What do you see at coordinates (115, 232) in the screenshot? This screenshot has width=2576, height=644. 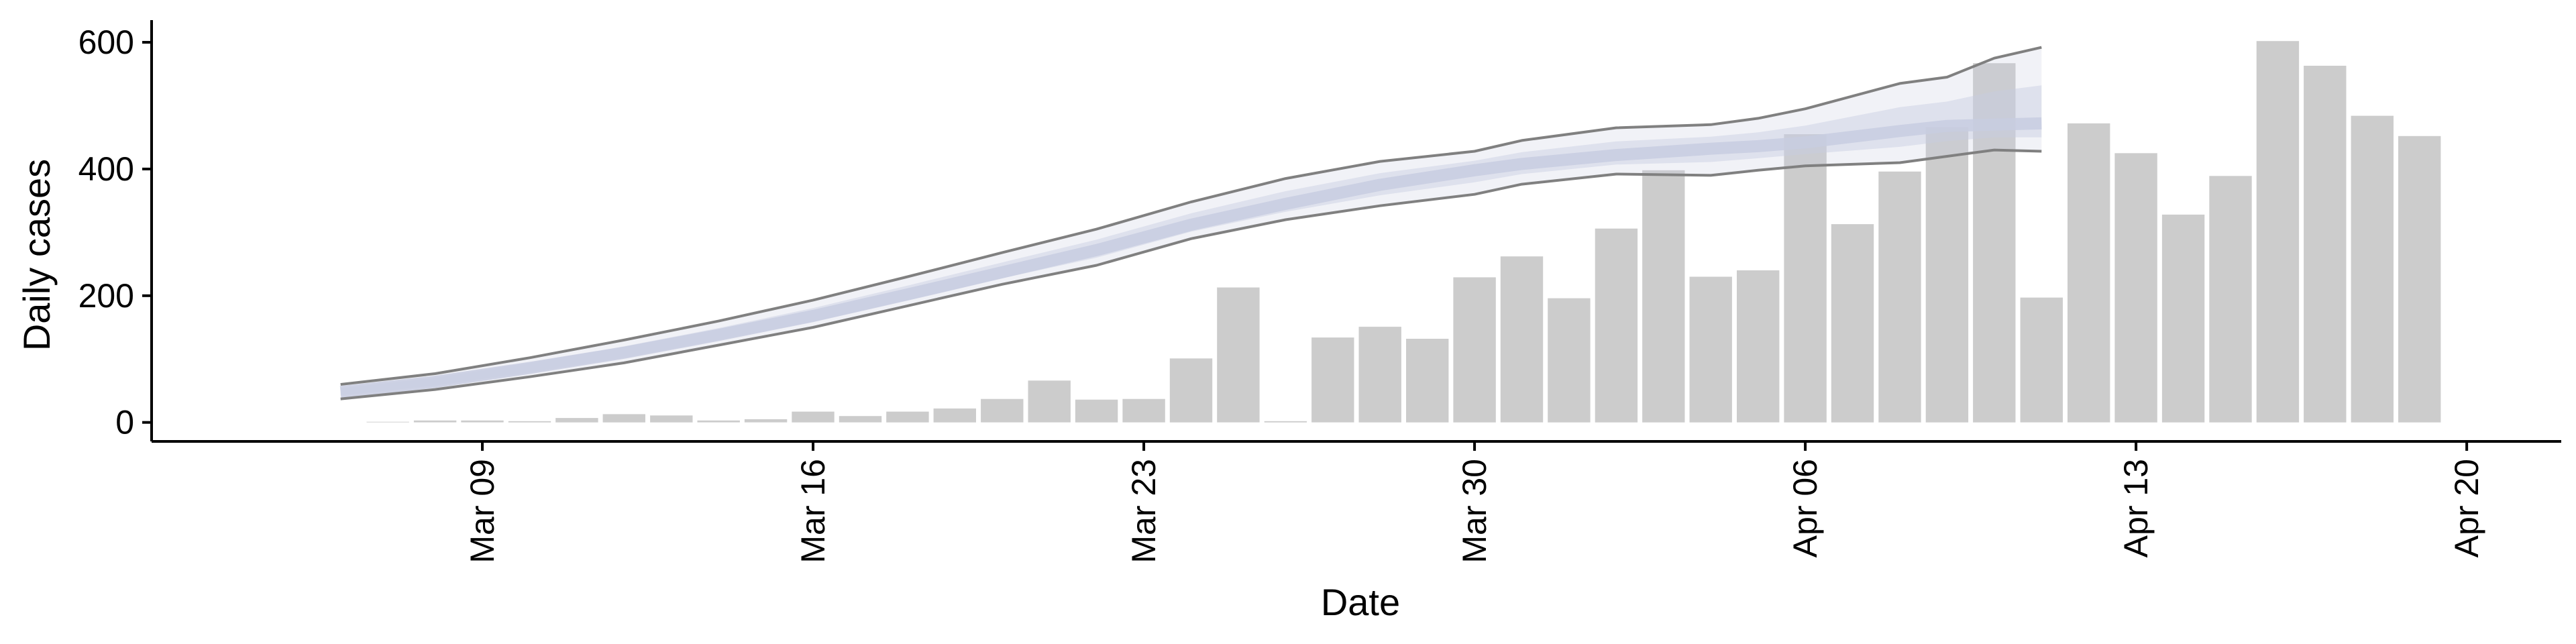 I see `y-ticks: 0 200 400 600` at bounding box center [115, 232].